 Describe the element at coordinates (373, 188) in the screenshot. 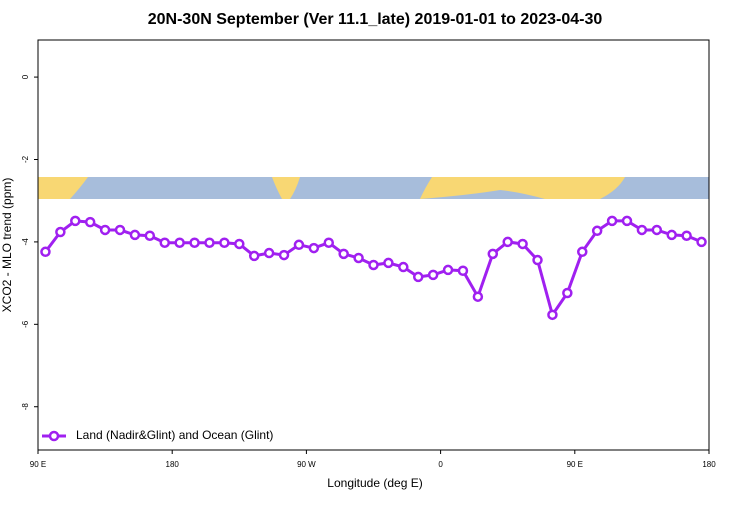

I see `map-strip` at that location.